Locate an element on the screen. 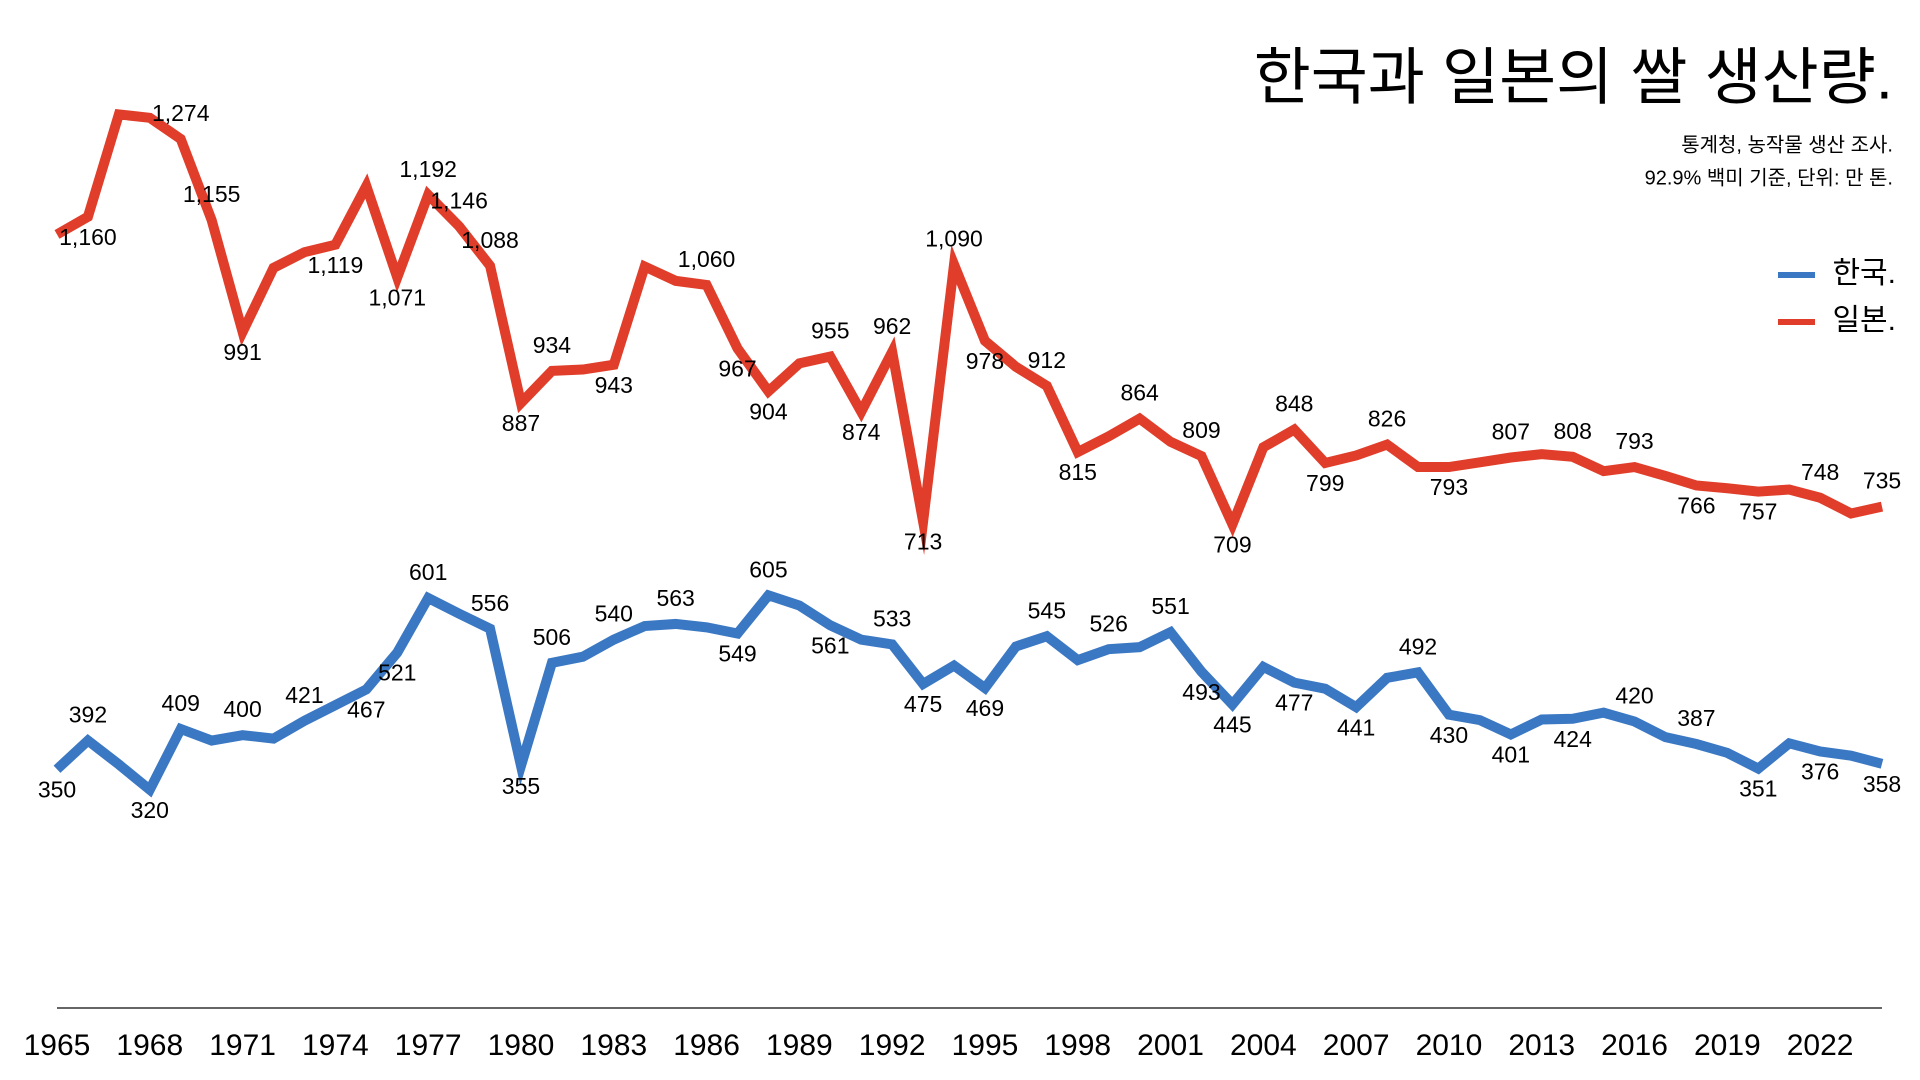 This screenshot has width=1920, height=1080. x-tick-label: 1986 is located at coordinates (706, 1045).